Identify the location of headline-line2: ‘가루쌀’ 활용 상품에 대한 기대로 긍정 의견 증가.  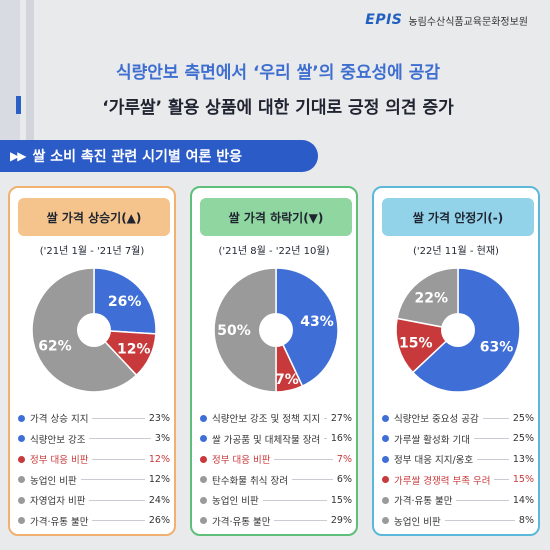
(278, 108).